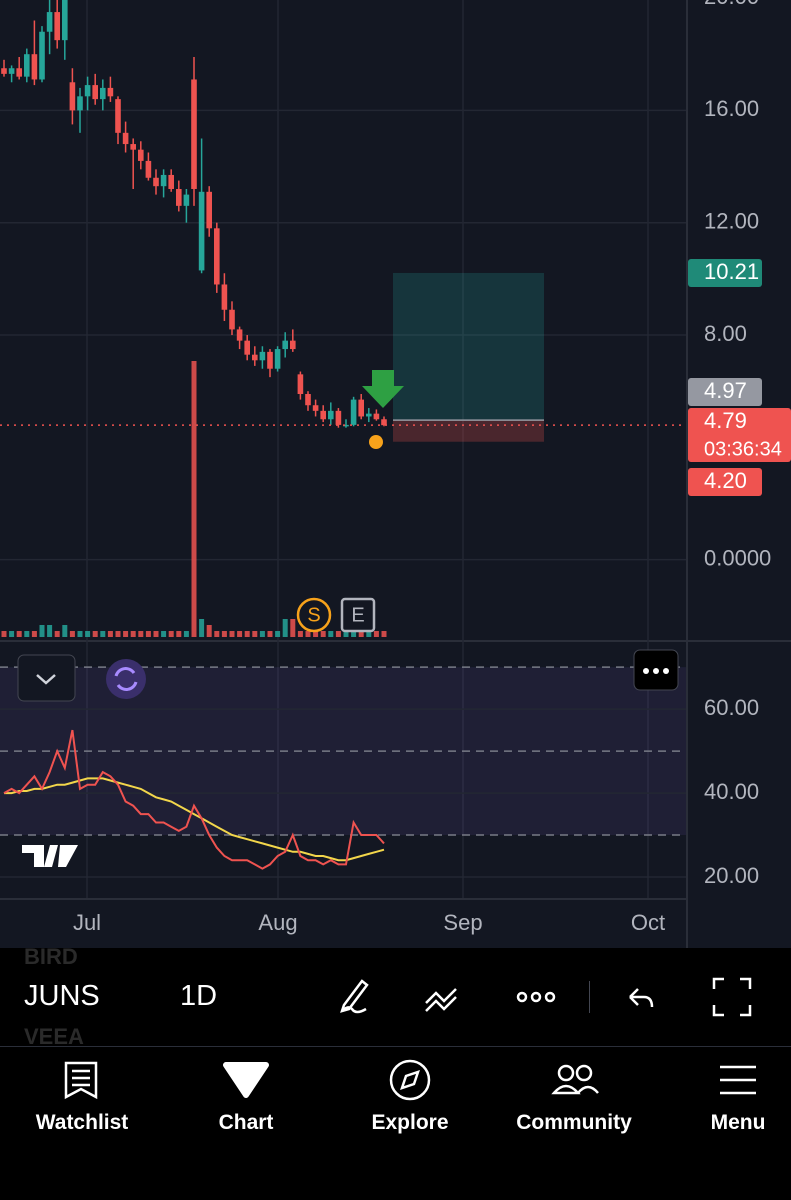  Describe the element at coordinates (732, 997) in the screenshot. I see `fullscreen-icon` at that location.